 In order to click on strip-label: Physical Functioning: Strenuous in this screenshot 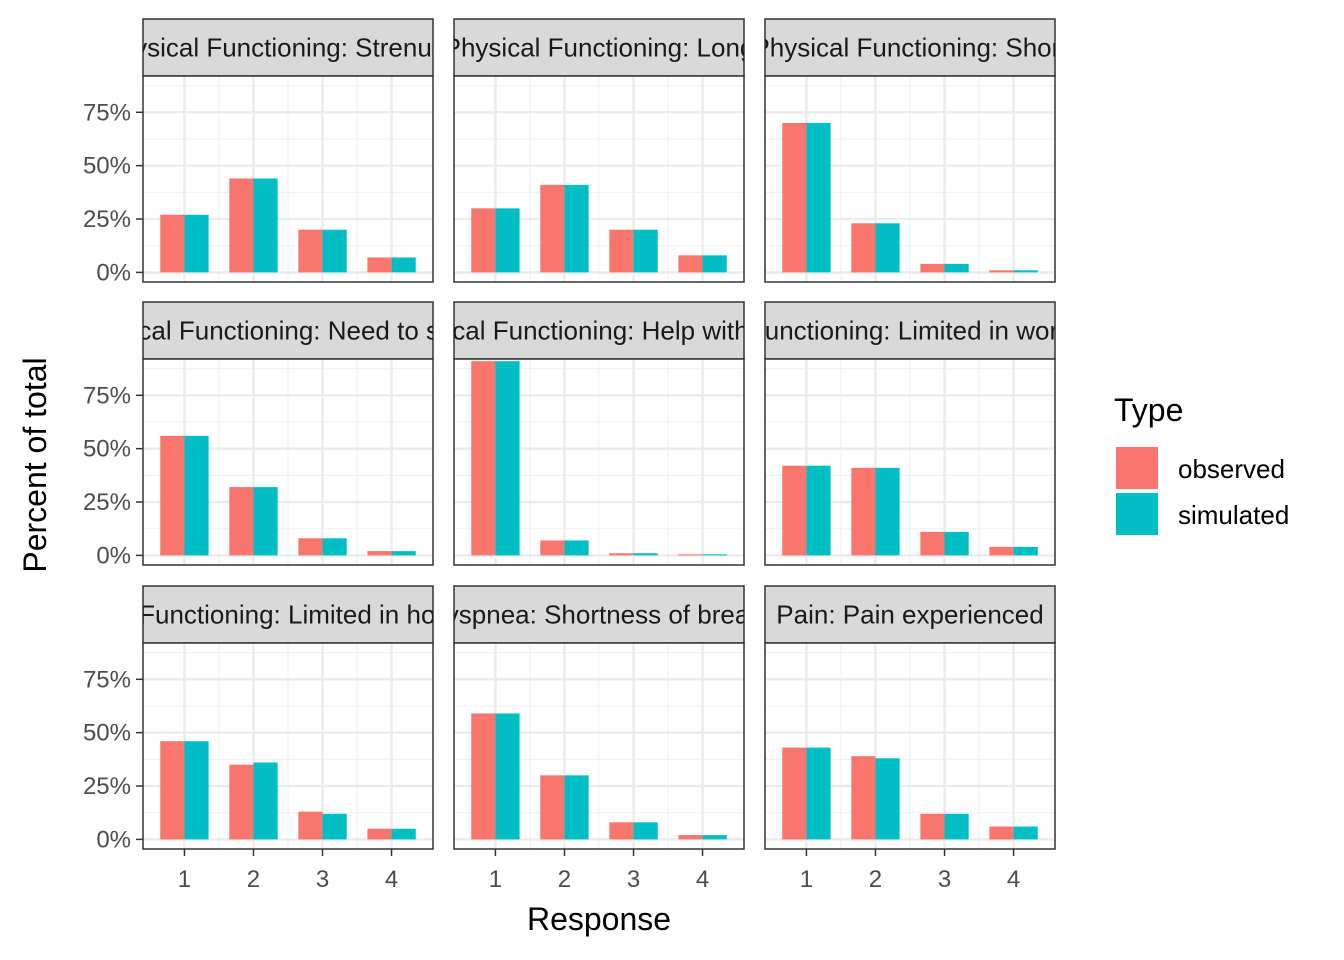, I will do `click(287, 48)`.